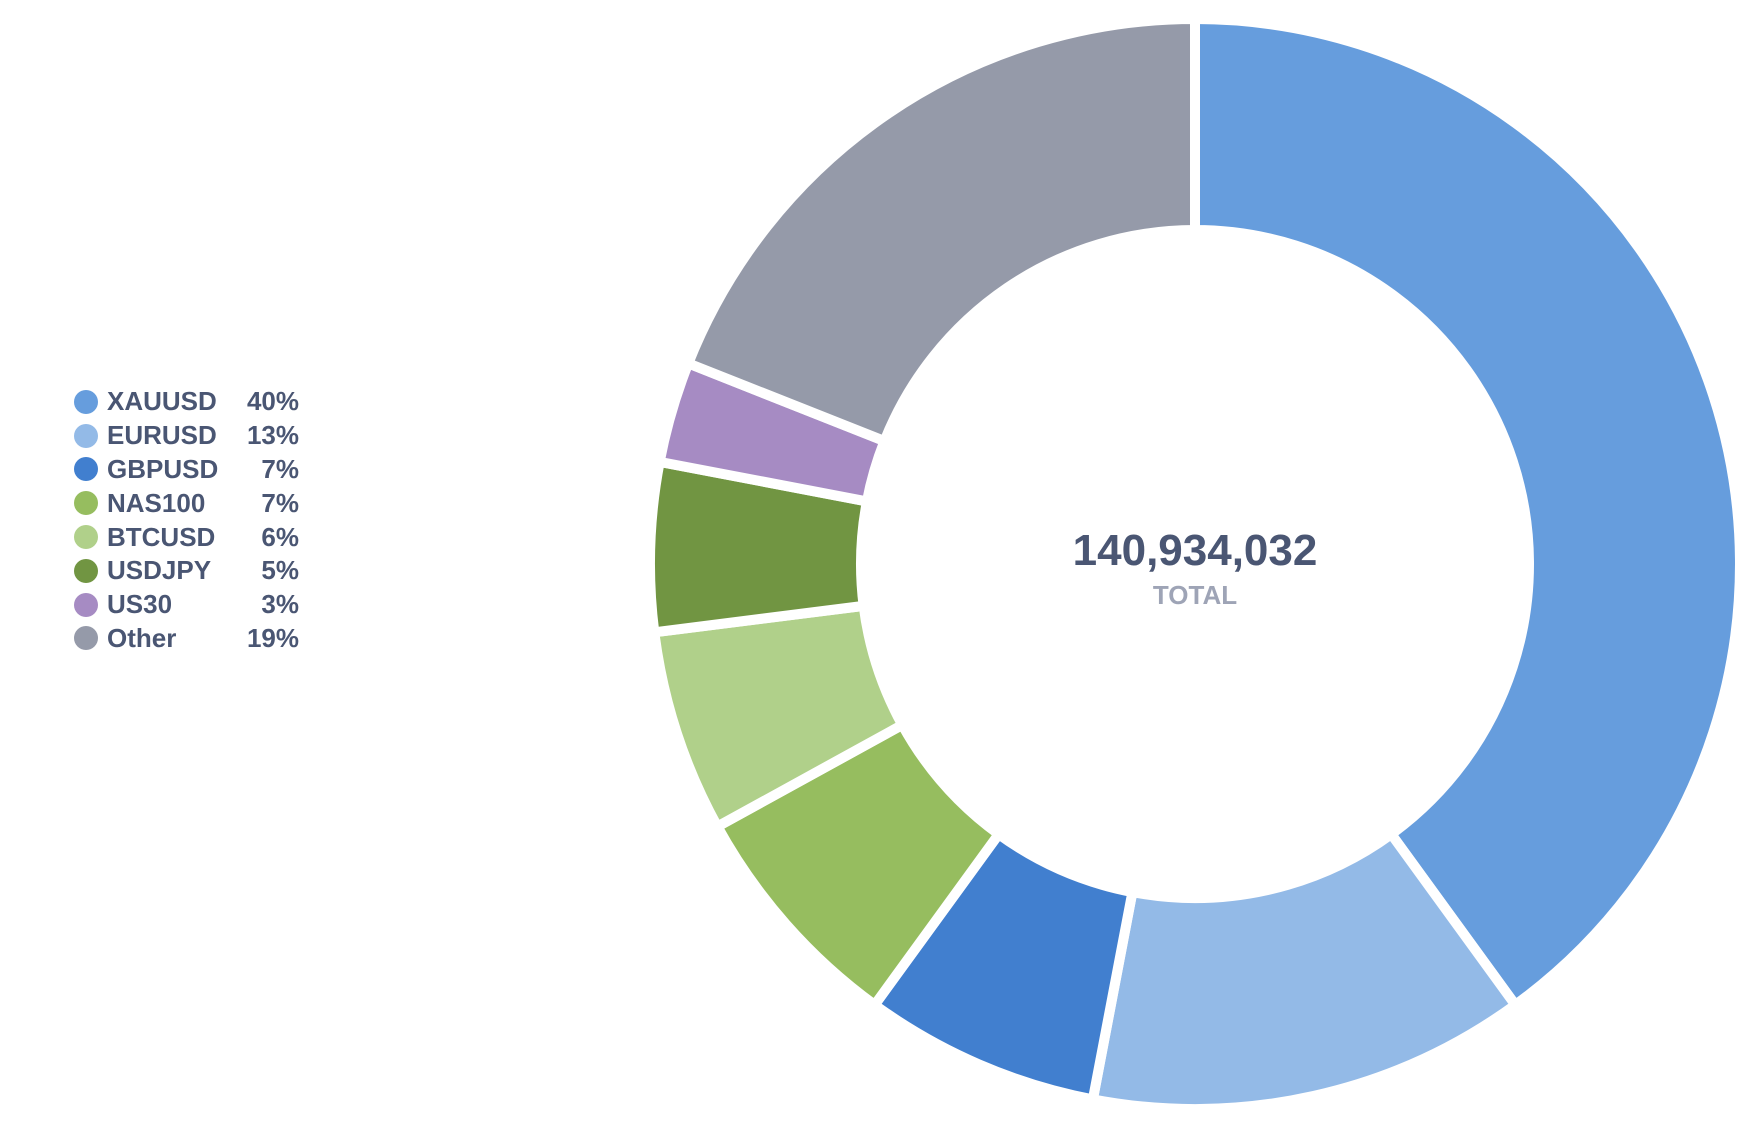 The image size is (1752, 1122). I want to click on legend-swatch-us30, so click(86, 604).